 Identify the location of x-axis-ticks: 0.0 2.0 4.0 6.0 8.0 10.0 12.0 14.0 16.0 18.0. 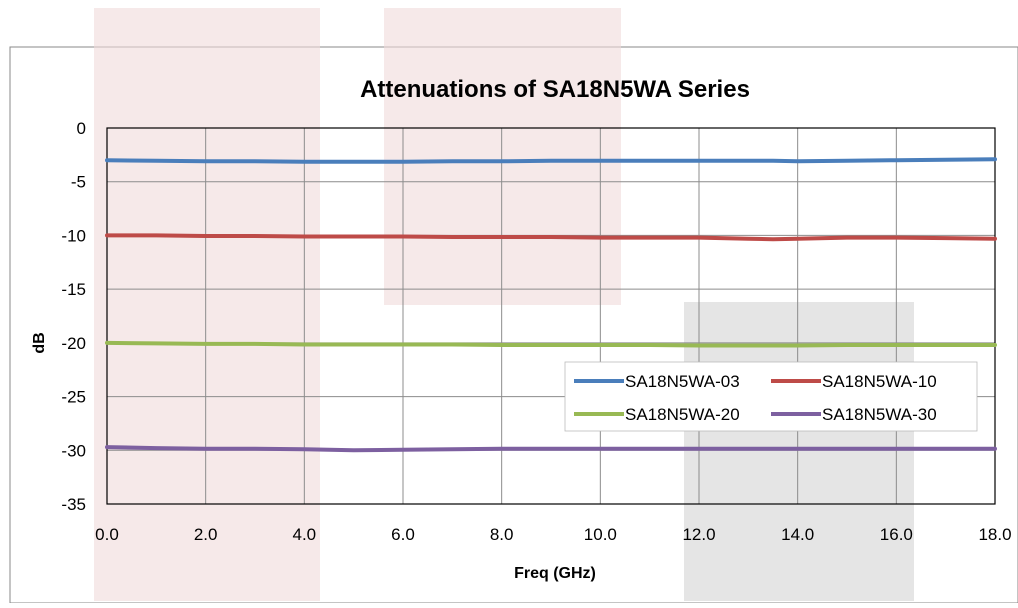
(553, 534).